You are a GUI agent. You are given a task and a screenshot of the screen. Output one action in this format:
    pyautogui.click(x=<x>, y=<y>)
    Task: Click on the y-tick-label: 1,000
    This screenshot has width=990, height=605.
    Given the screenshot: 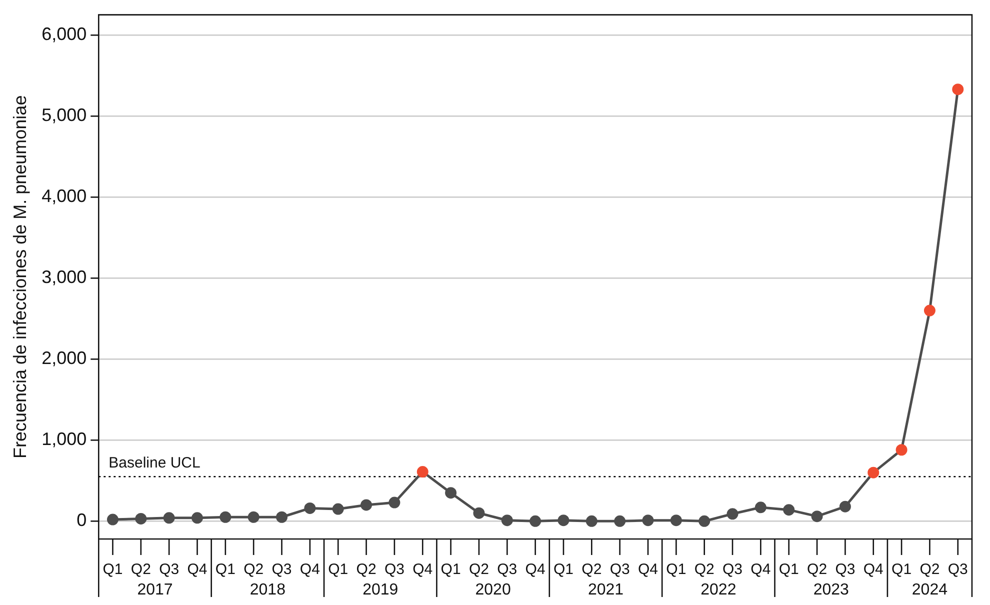 What is the action you would take?
    pyautogui.click(x=64, y=439)
    